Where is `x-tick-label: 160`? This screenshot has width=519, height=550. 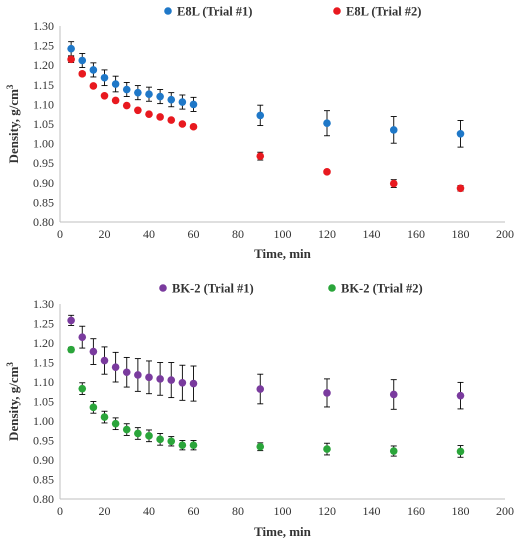 x-tick-label: 160 is located at coordinates (416, 511).